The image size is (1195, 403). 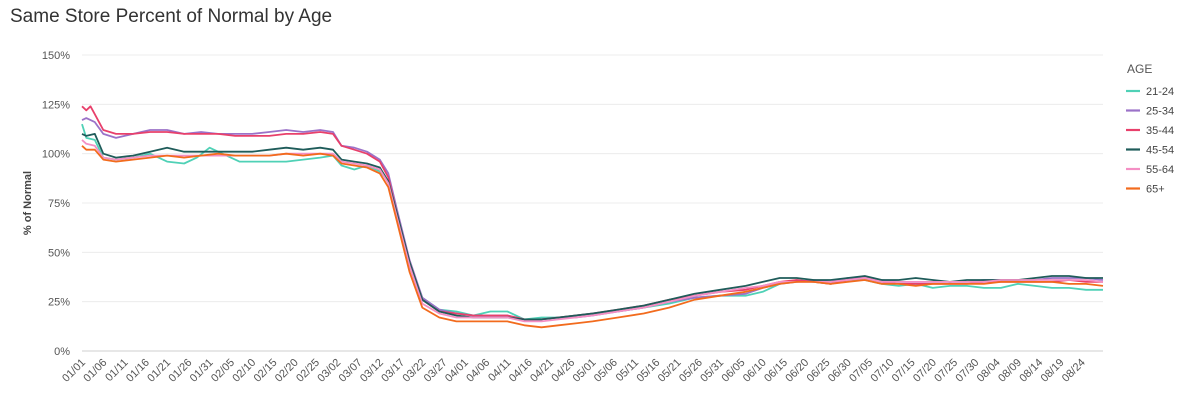 I want to click on x-tick-label: 05/01, so click(x=585, y=371).